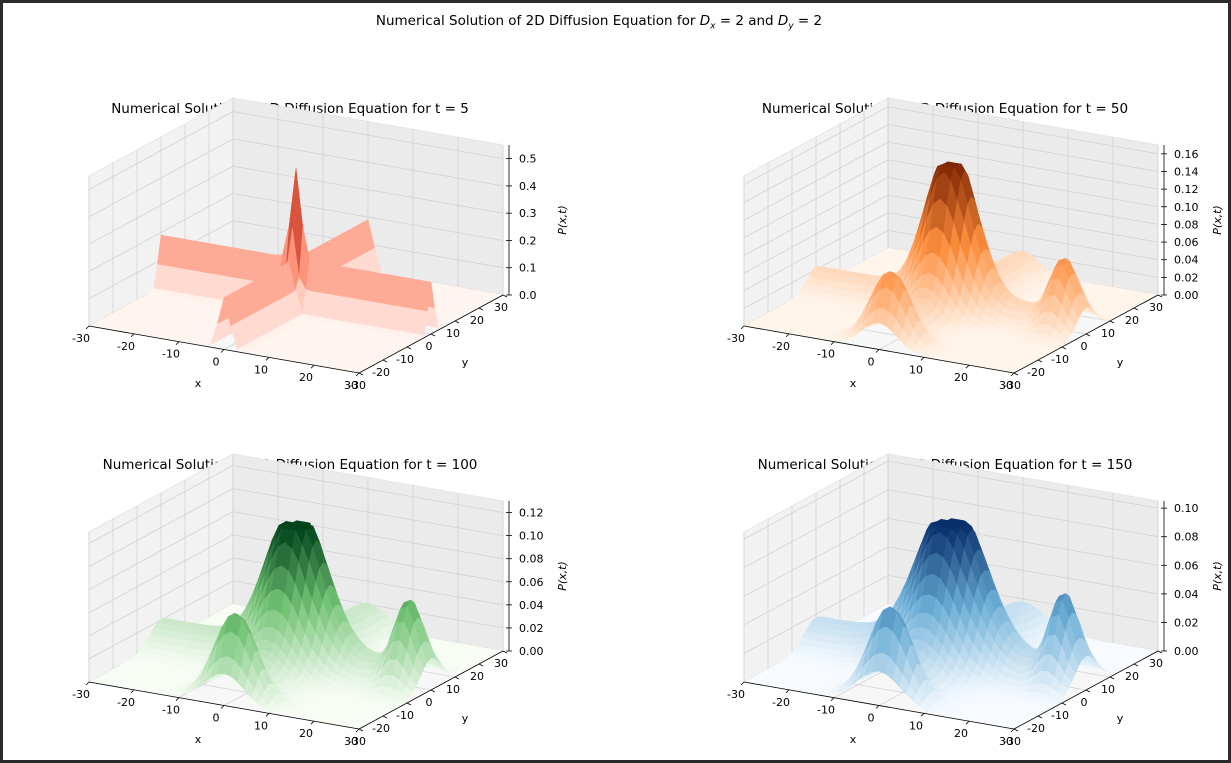  What do you see at coordinates (528, 159) in the screenshot?
I see `z-tick-label: 0.5` at bounding box center [528, 159].